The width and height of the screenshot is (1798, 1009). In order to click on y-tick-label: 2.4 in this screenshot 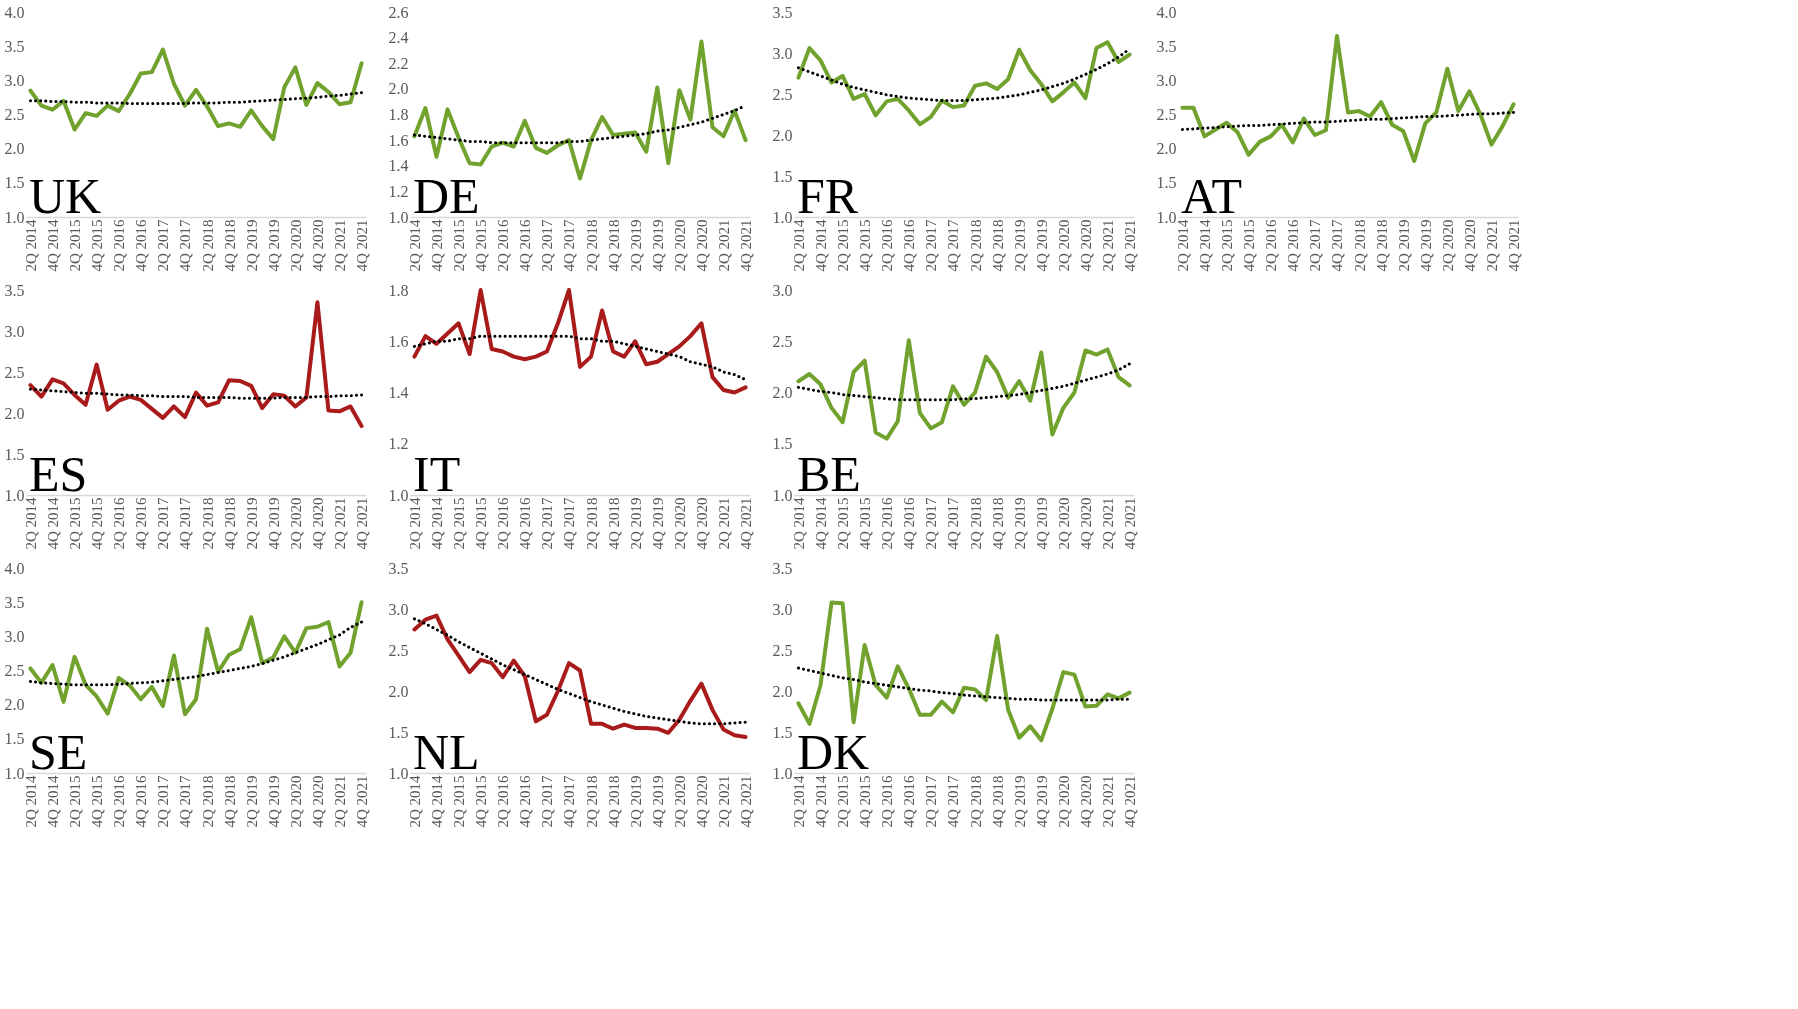, I will do `click(398, 38)`.